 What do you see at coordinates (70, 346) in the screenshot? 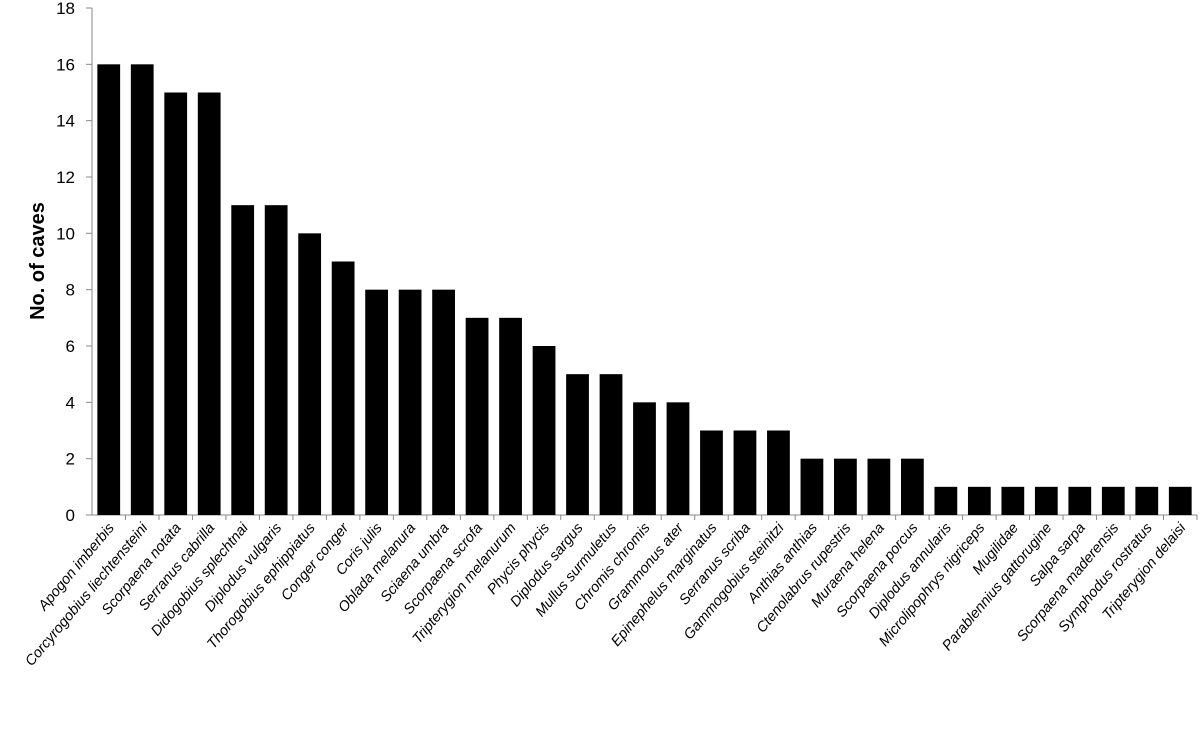
I see `y-tick-label: 6` at bounding box center [70, 346].